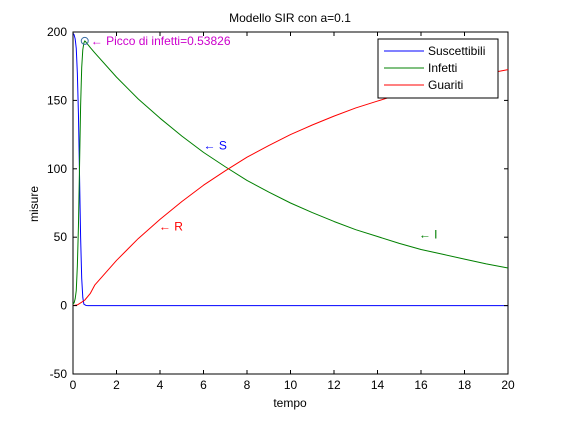 The image size is (561, 425). What do you see at coordinates (160, 385) in the screenshot?
I see `x-tick-label: 4` at bounding box center [160, 385].